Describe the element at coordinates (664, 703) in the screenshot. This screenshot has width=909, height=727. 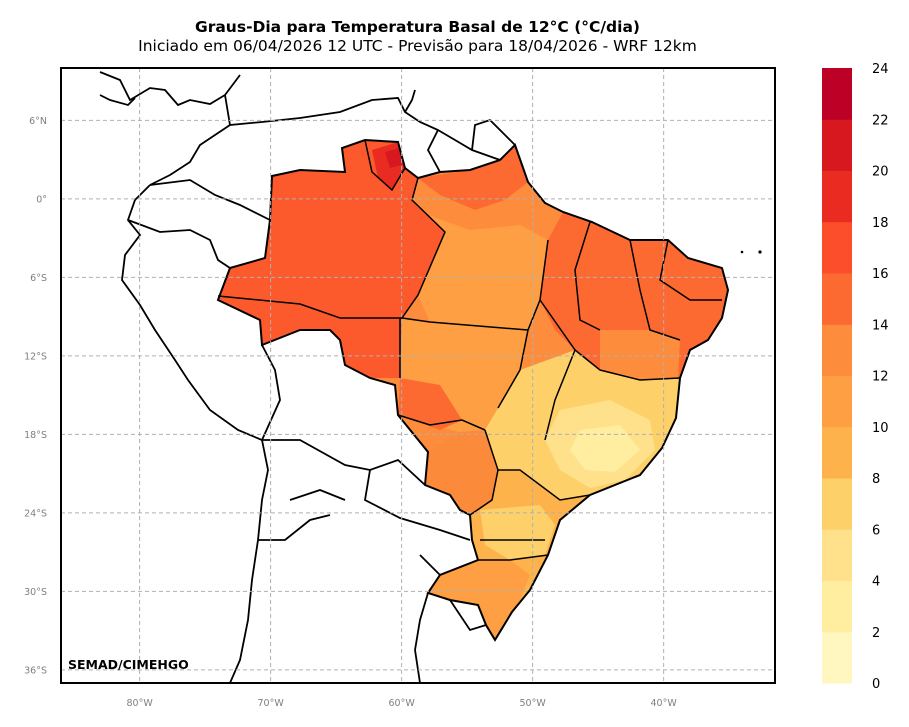
I see `lon-tick-label: 40°W` at that location.